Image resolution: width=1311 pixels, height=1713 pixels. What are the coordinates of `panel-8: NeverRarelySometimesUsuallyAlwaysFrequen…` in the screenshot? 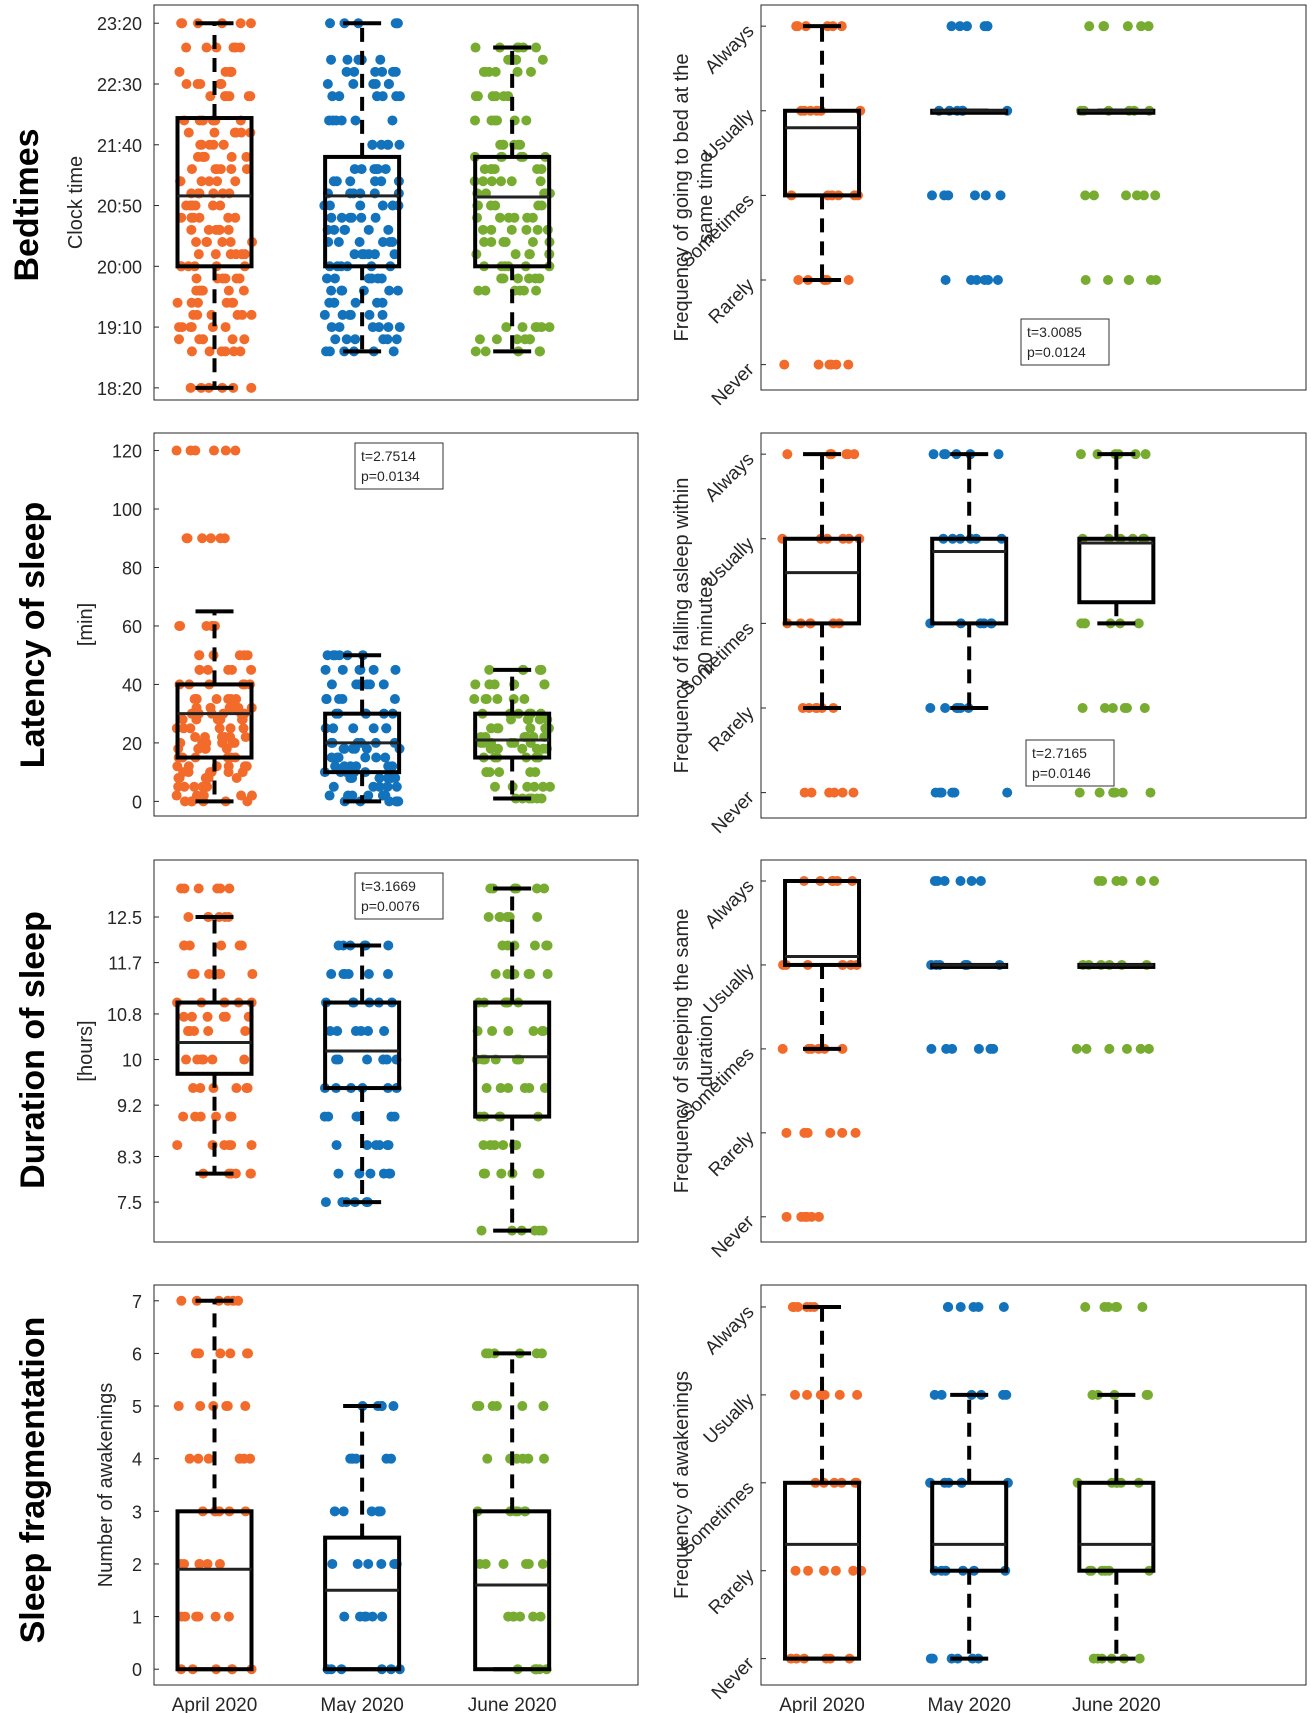 It's located at (989, 1498).